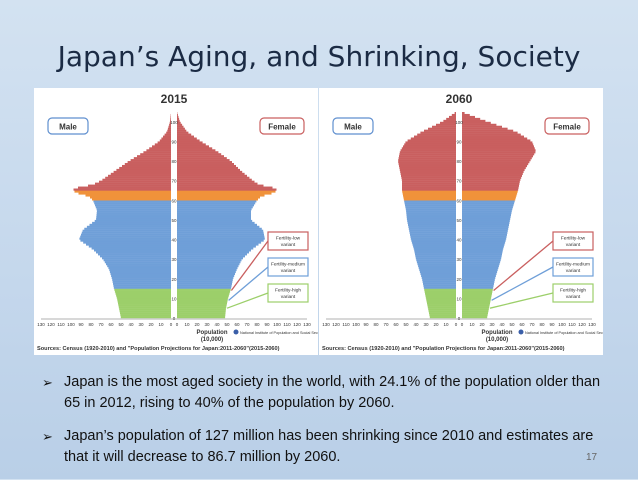 This screenshot has height=480, width=638. I want to click on variant-label: Fertility-medium, so click(288, 265).